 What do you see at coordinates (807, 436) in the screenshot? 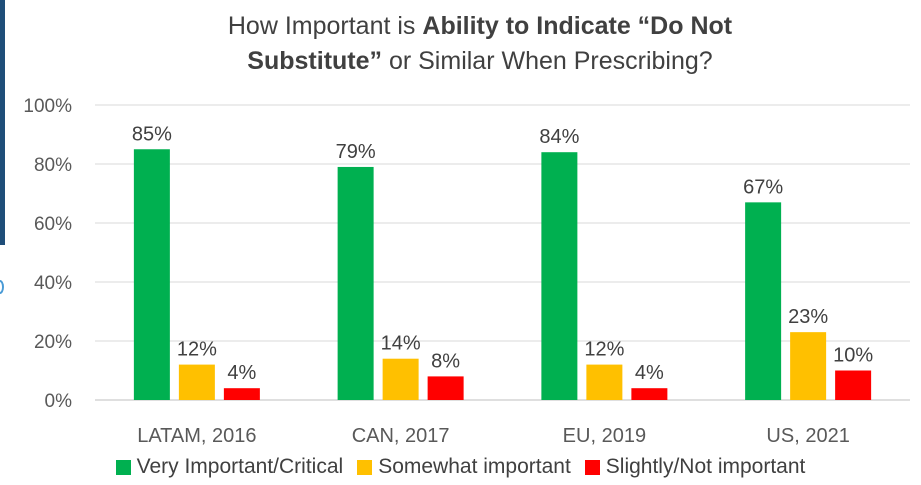
I see `x-tick-label: US, 2021` at bounding box center [807, 436].